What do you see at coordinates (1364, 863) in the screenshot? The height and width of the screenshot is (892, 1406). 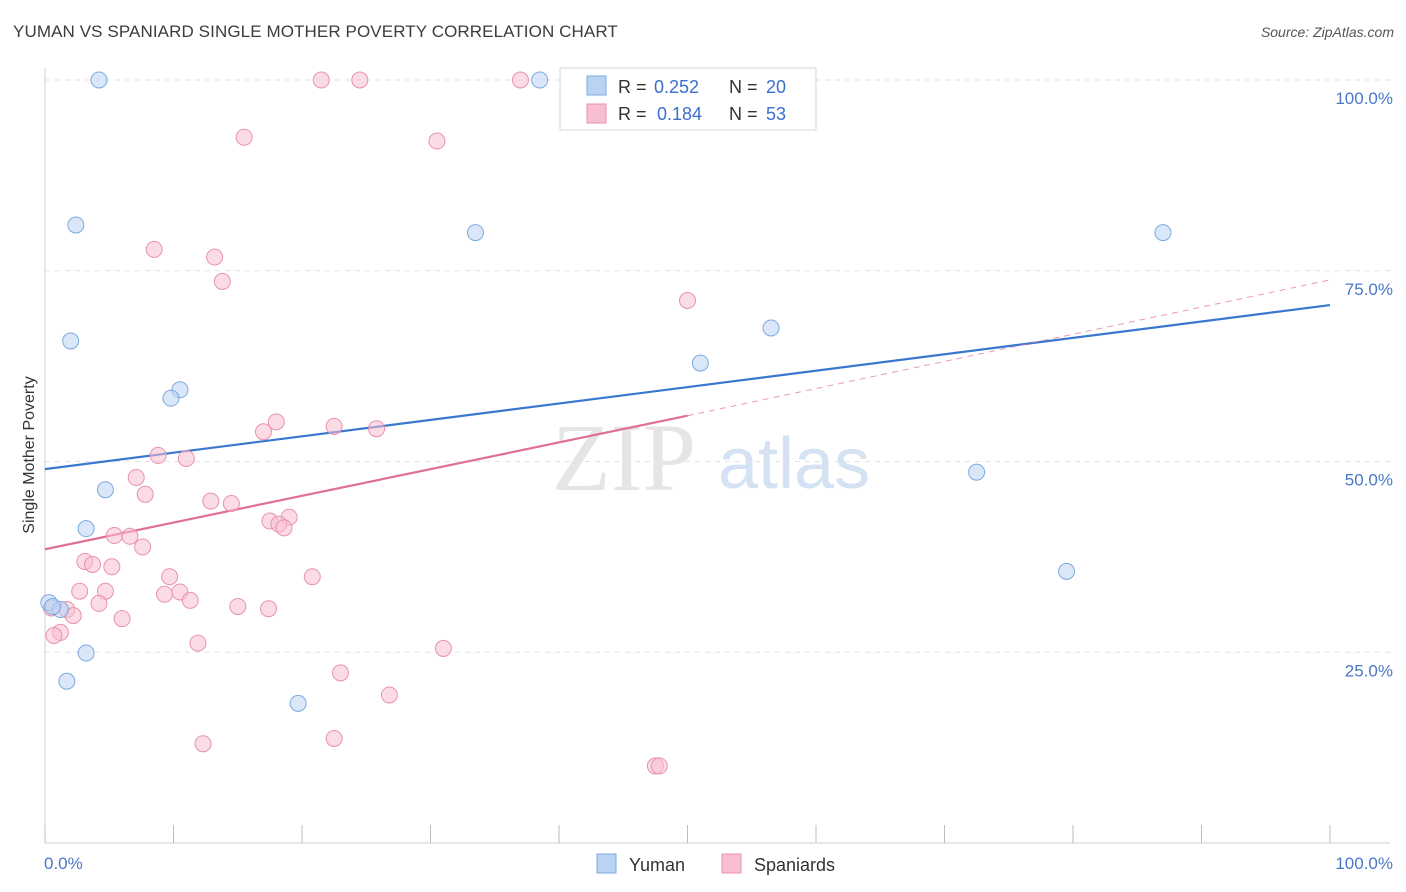 I see `x-tick-label: 100.0%` at bounding box center [1364, 863].